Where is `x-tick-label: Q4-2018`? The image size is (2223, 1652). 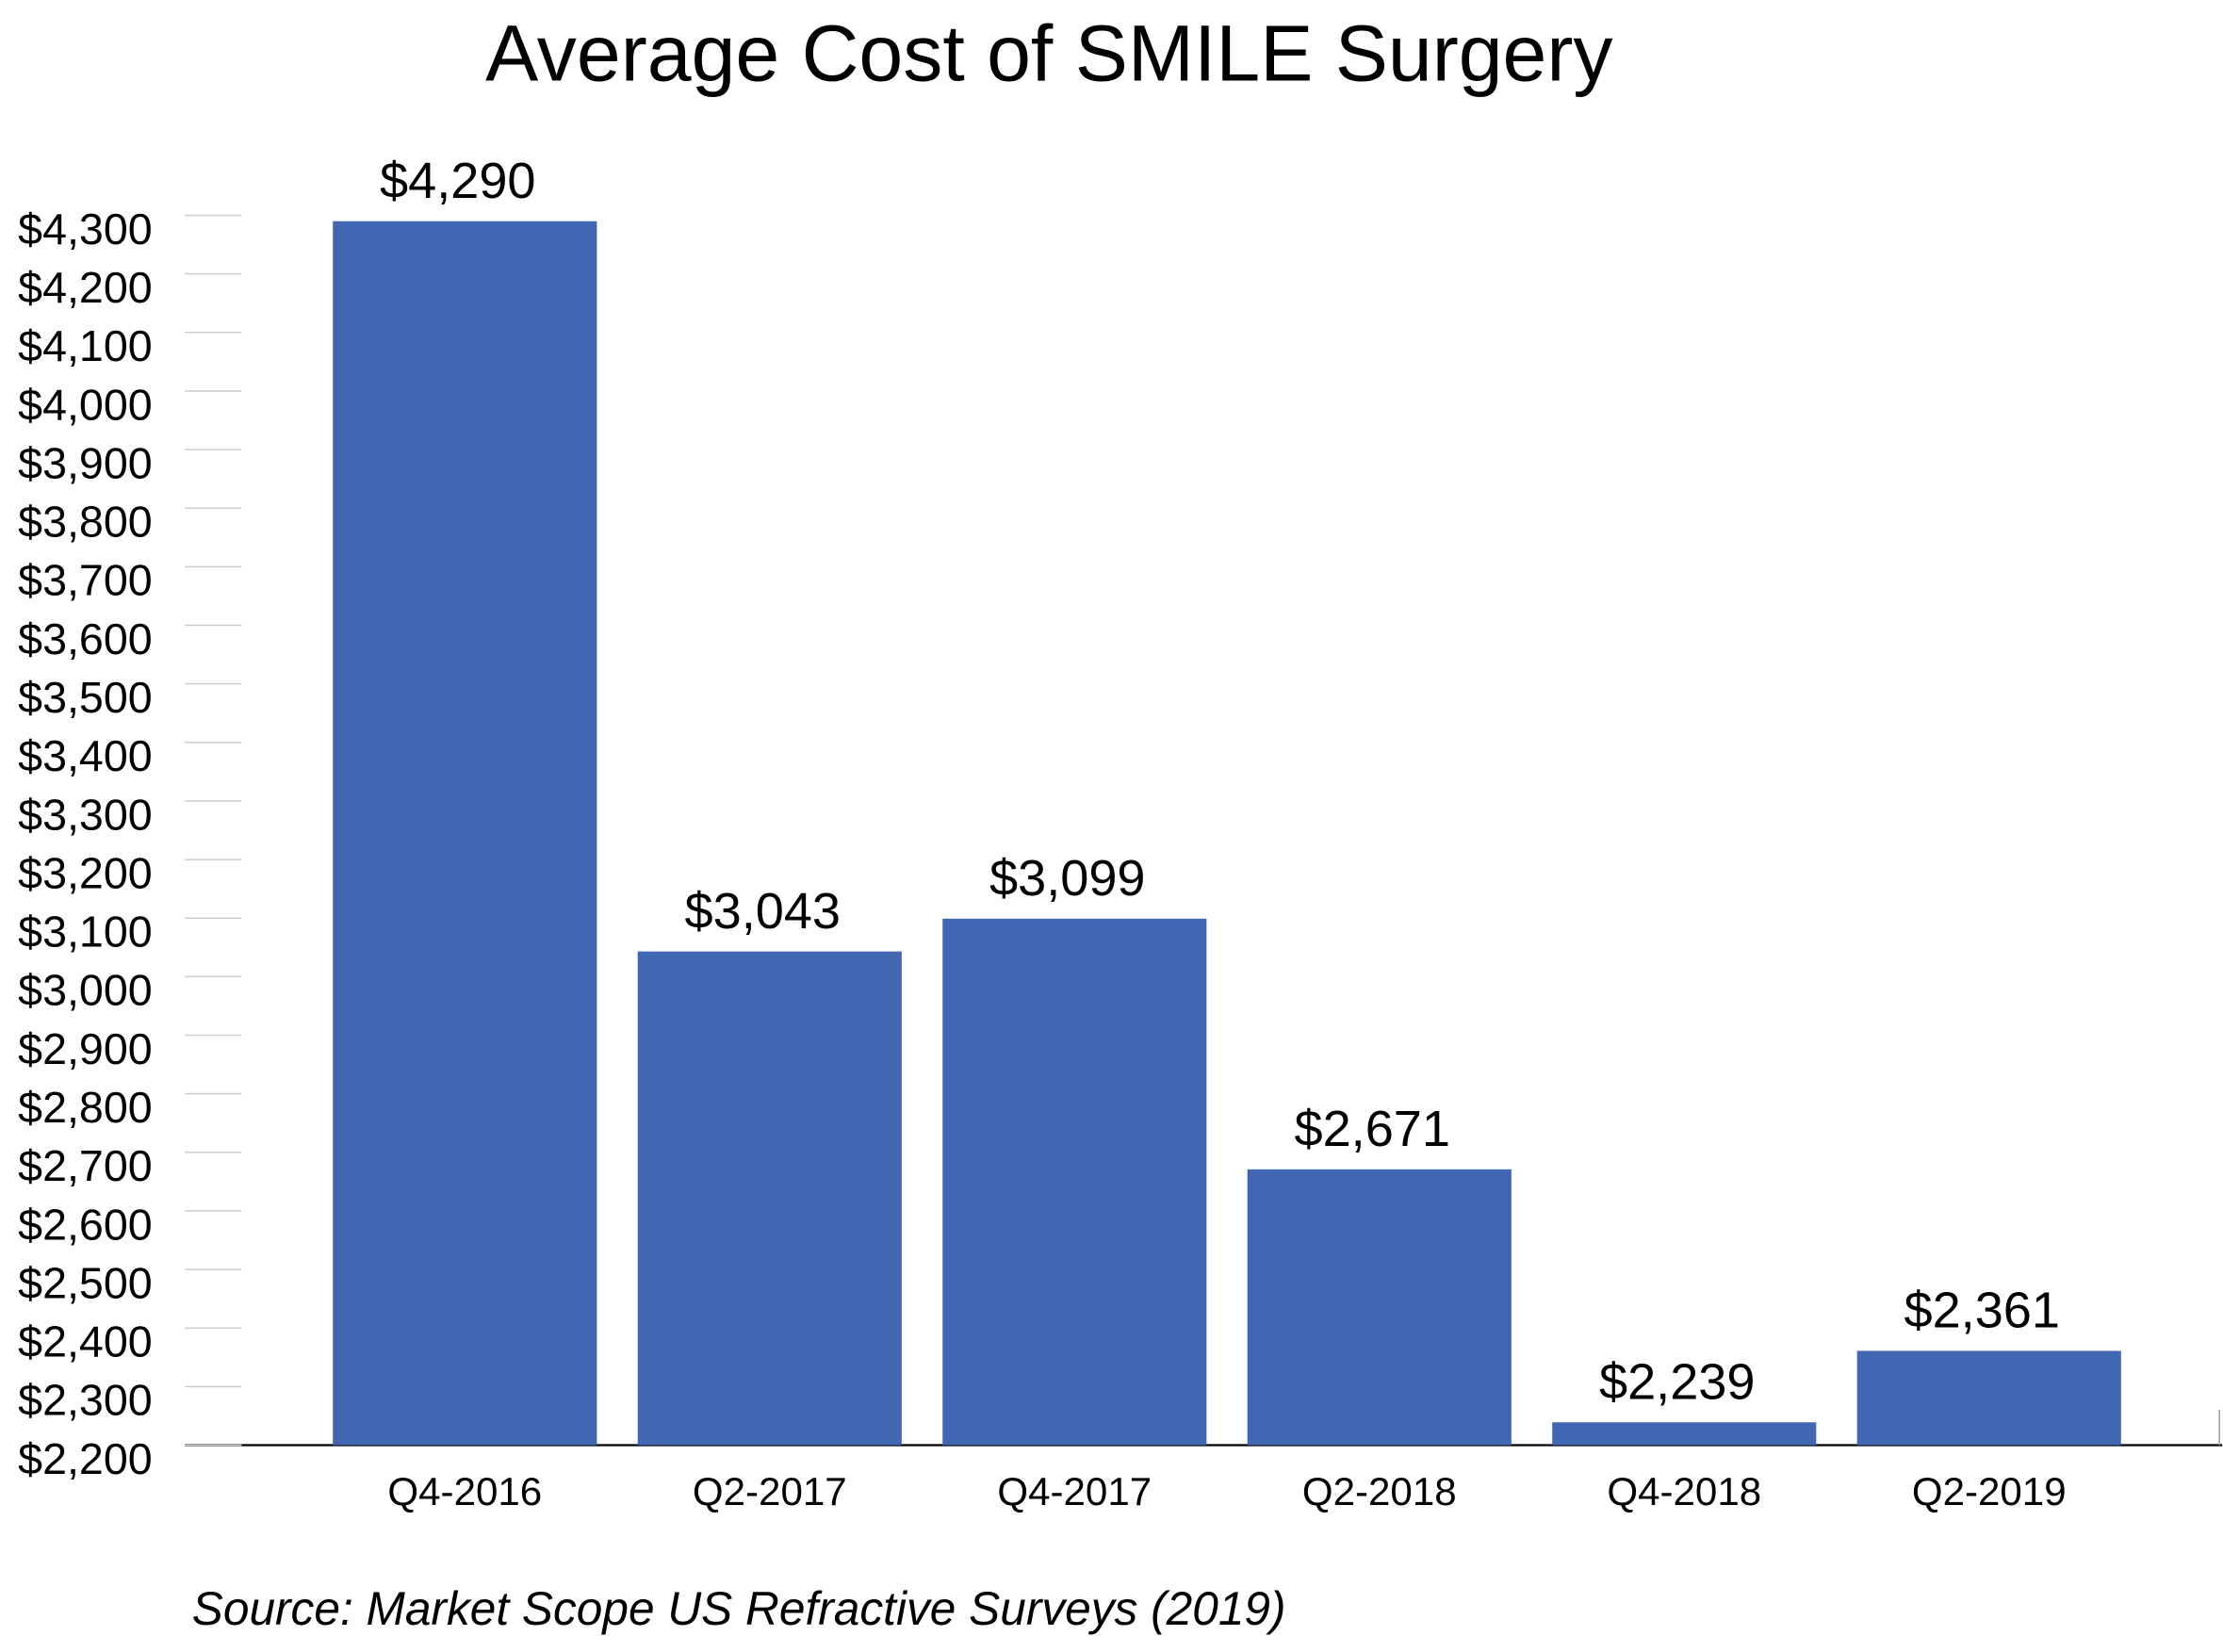
x-tick-label: Q4-2018 is located at coordinates (1684, 1491).